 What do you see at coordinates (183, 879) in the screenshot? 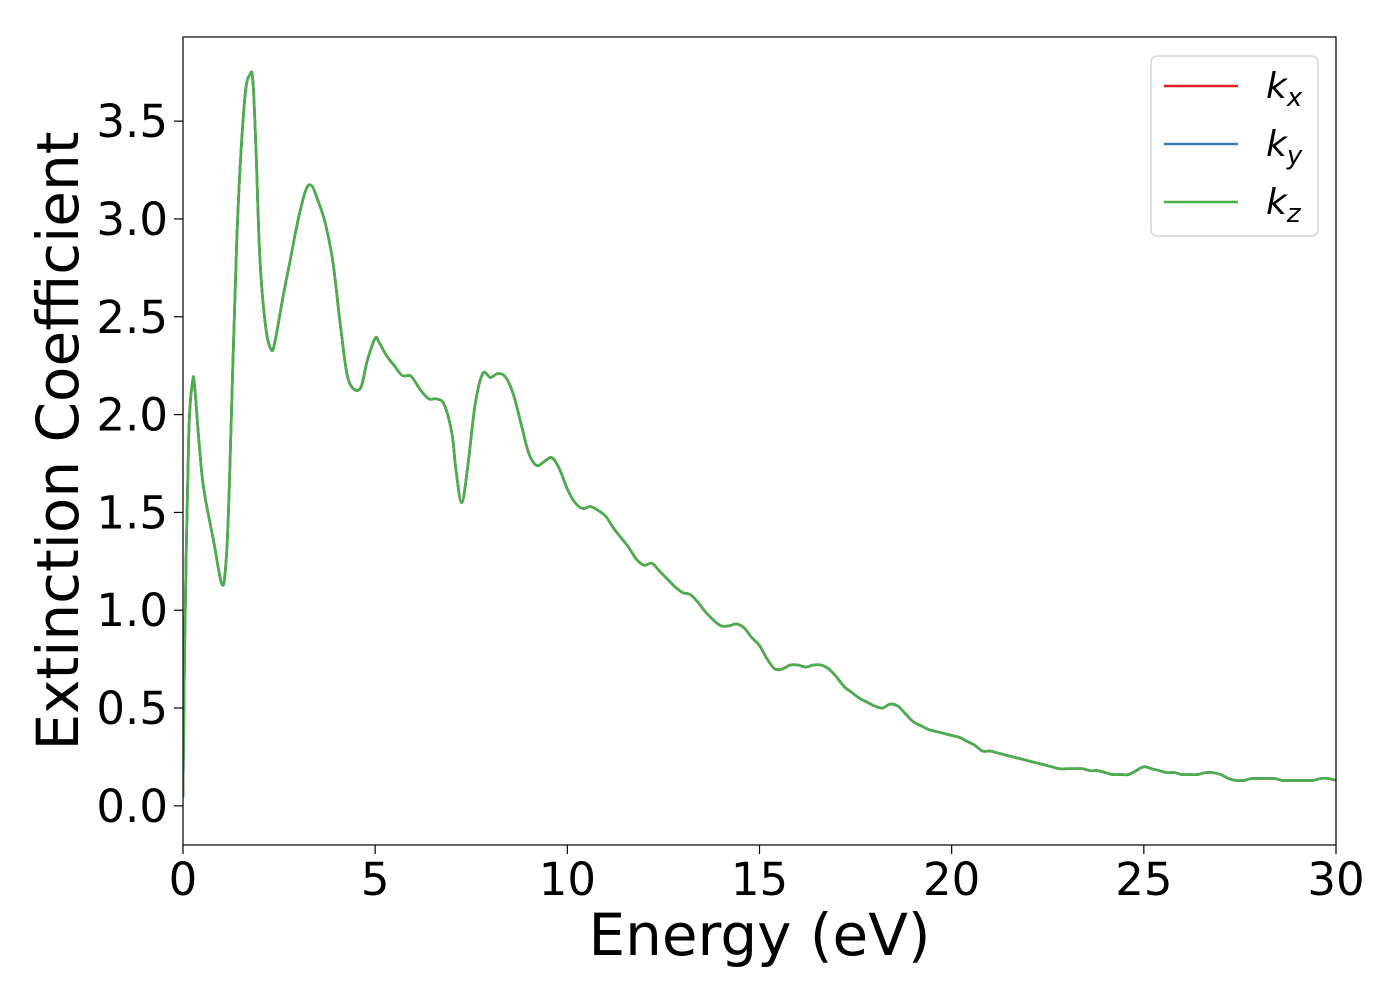
I see `x-tick-label: 0` at bounding box center [183, 879].